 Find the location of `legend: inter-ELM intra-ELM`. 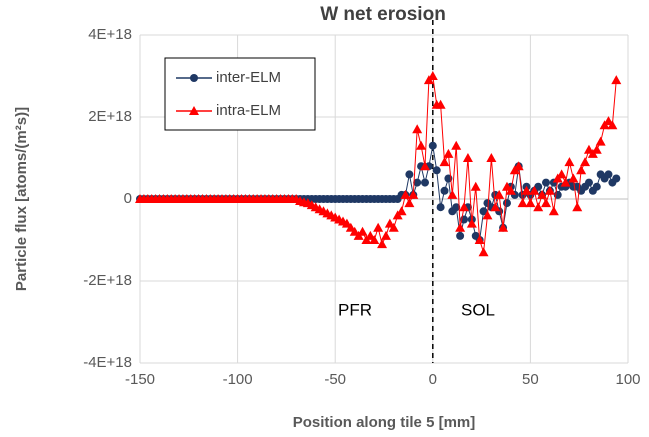

legend: inter-ELM intra-ELM is located at coordinates (240, 94).